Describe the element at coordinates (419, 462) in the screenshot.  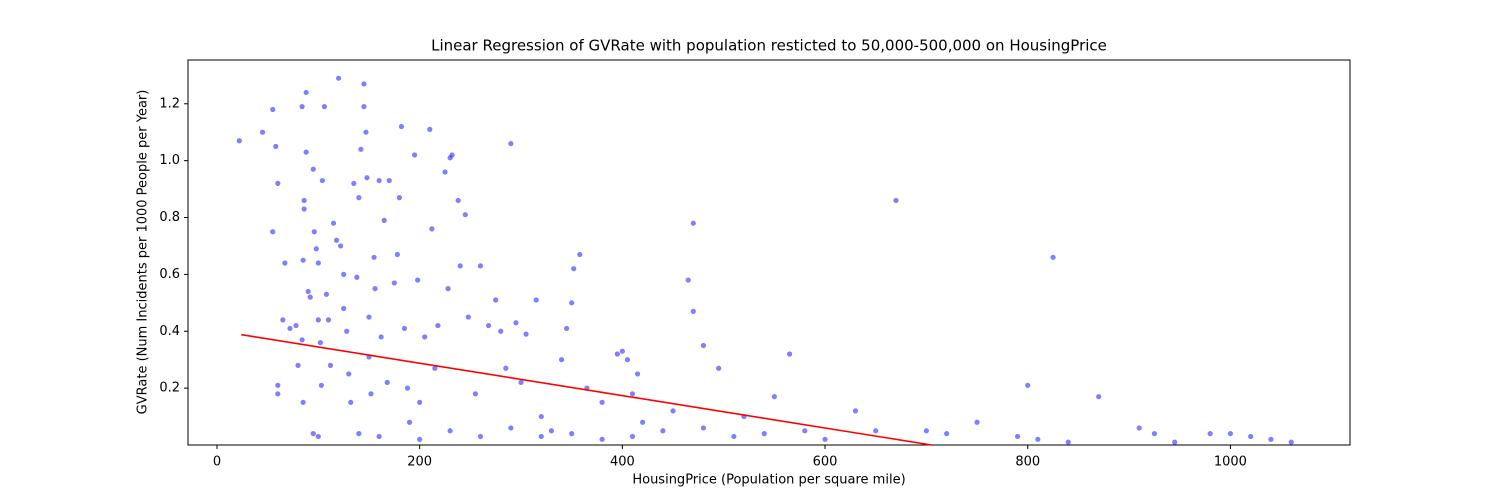
I see `x-tick-label: 200` at that location.